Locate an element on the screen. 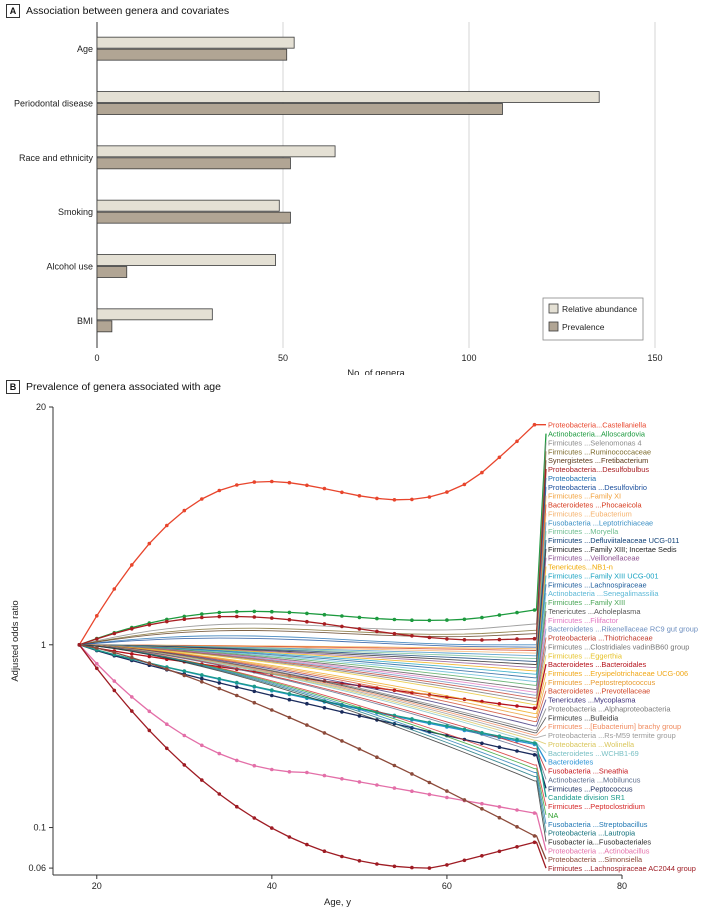 The image size is (721, 917). series-end-label: Bacteroidetes ...WCHB1-69 is located at coordinates (593, 753).